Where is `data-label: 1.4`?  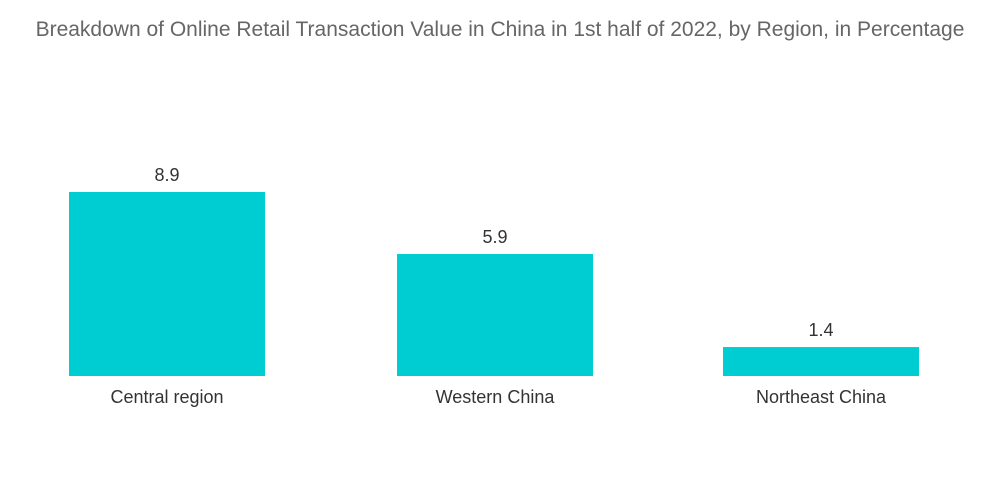
data-label: 1.4 is located at coordinates (820, 330).